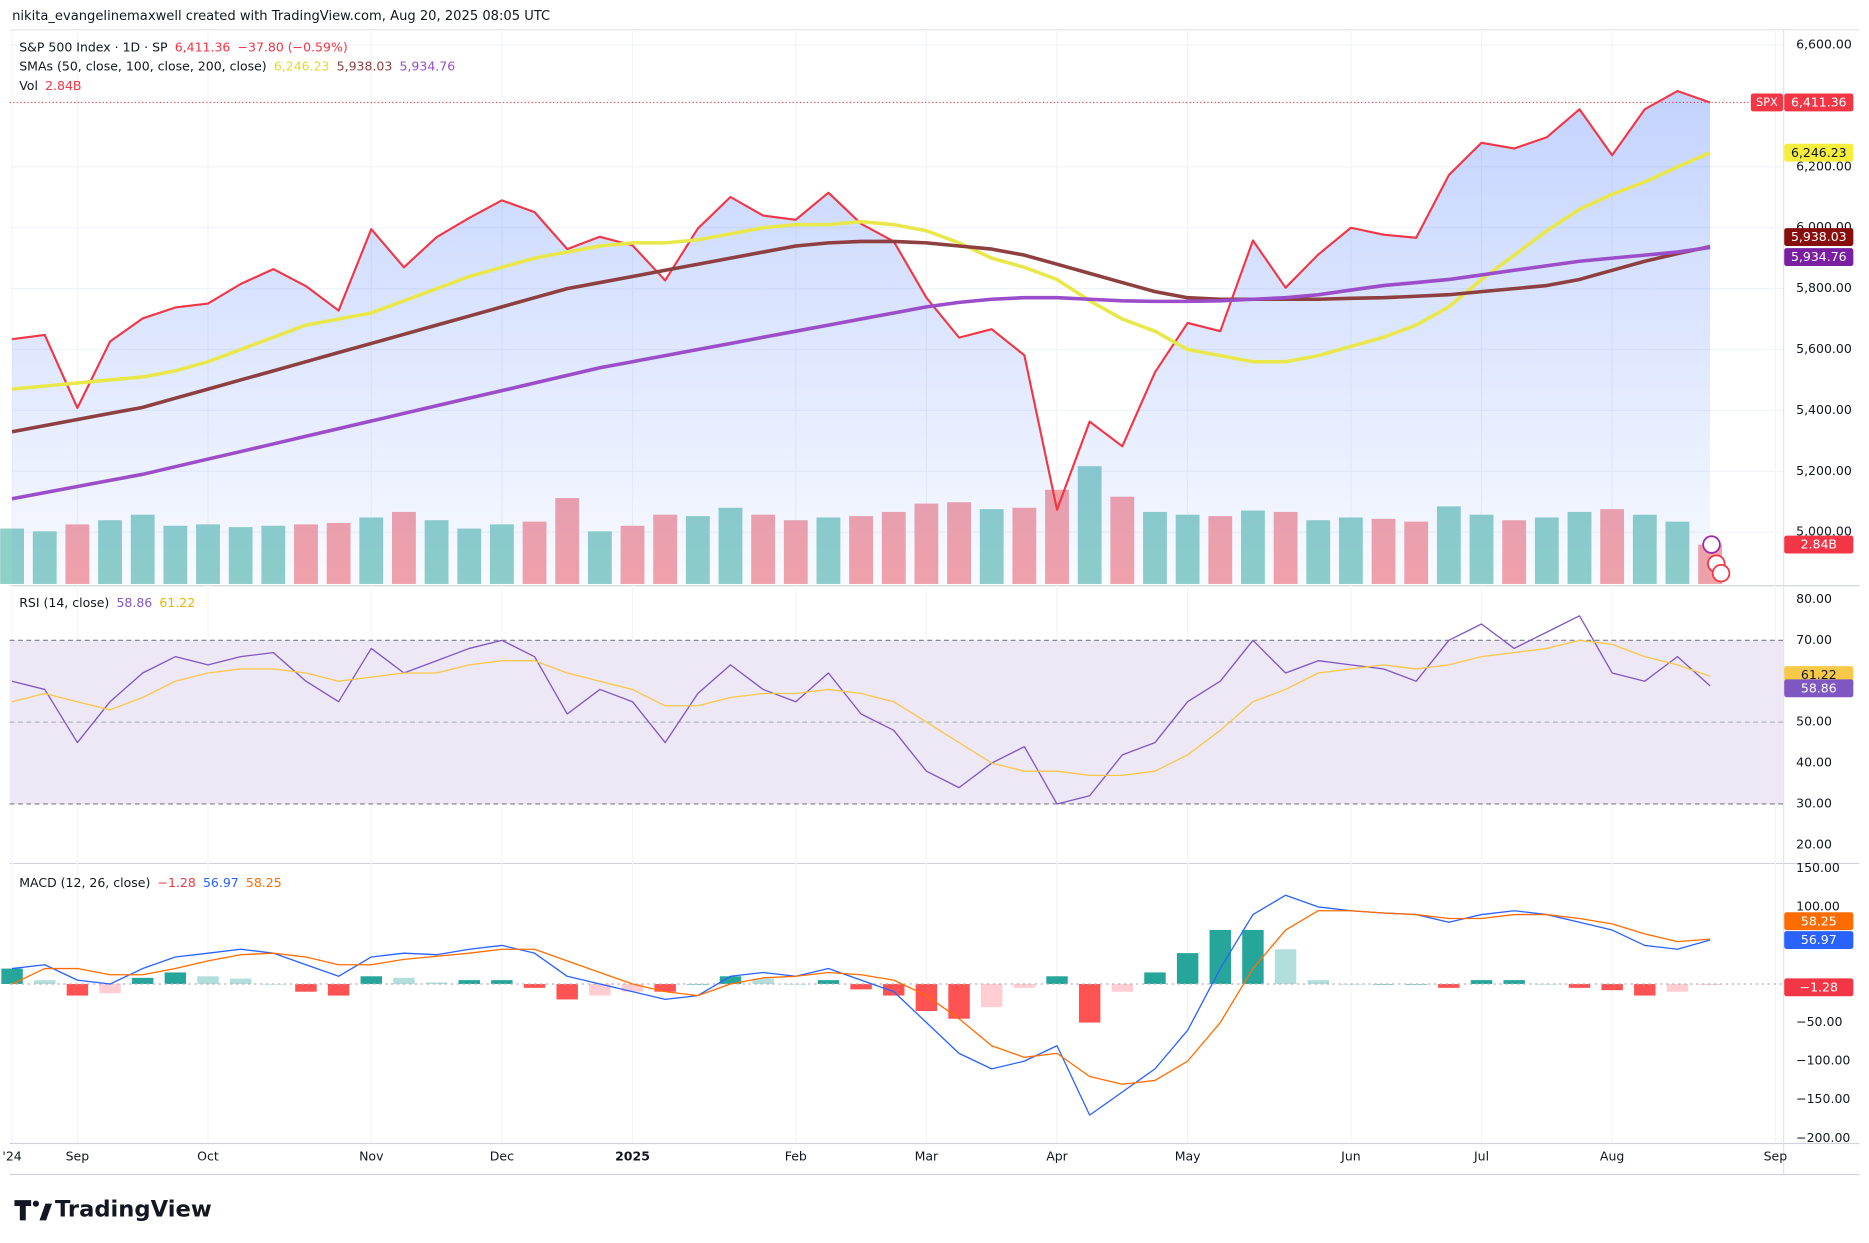  Describe the element at coordinates (365, 65) in the screenshot. I see `legend-item: 5,938.03` at that location.